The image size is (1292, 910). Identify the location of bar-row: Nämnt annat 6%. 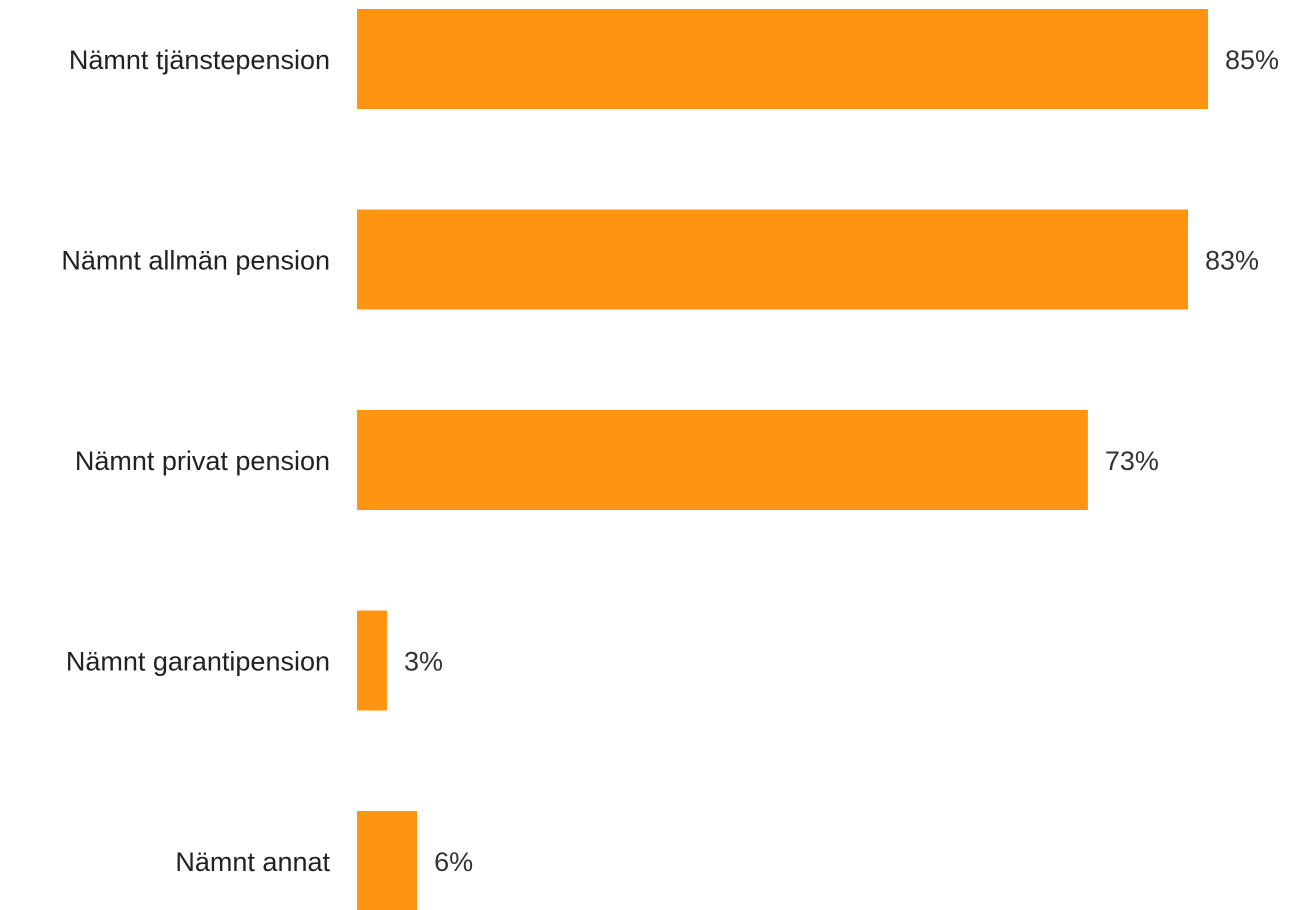
(324, 860).